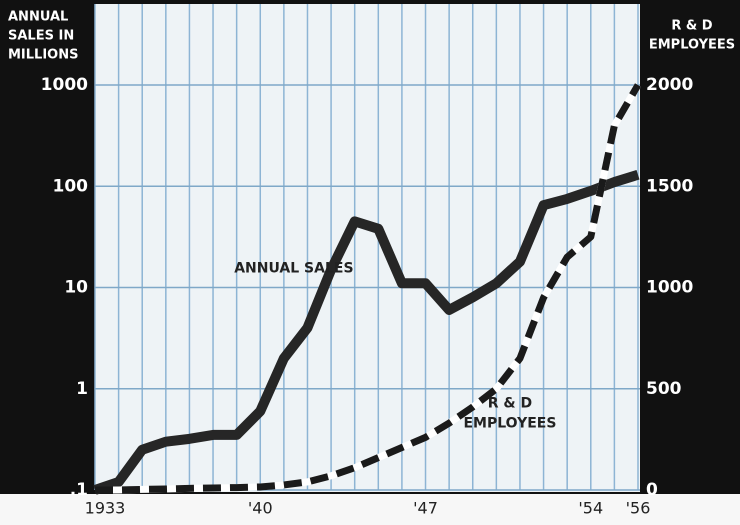 The width and height of the screenshot is (740, 525). Describe the element at coordinates (669, 186) in the screenshot. I see `y2-tick-label: 1500` at that location.